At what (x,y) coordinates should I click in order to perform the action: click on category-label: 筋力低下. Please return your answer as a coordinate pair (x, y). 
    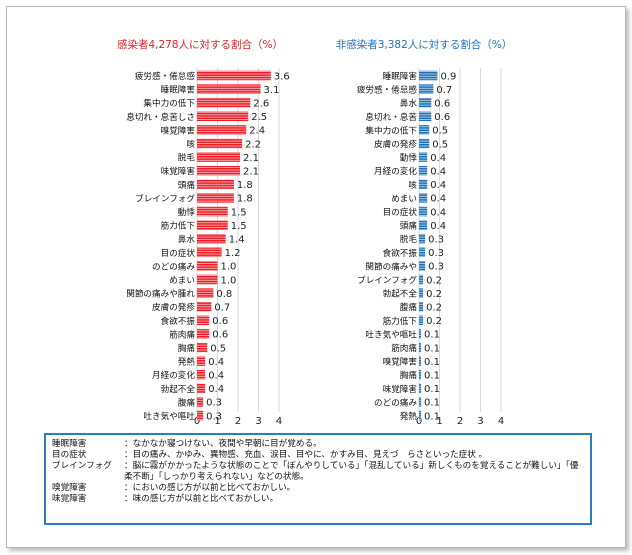
    Looking at the image, I should click on (178, 226).